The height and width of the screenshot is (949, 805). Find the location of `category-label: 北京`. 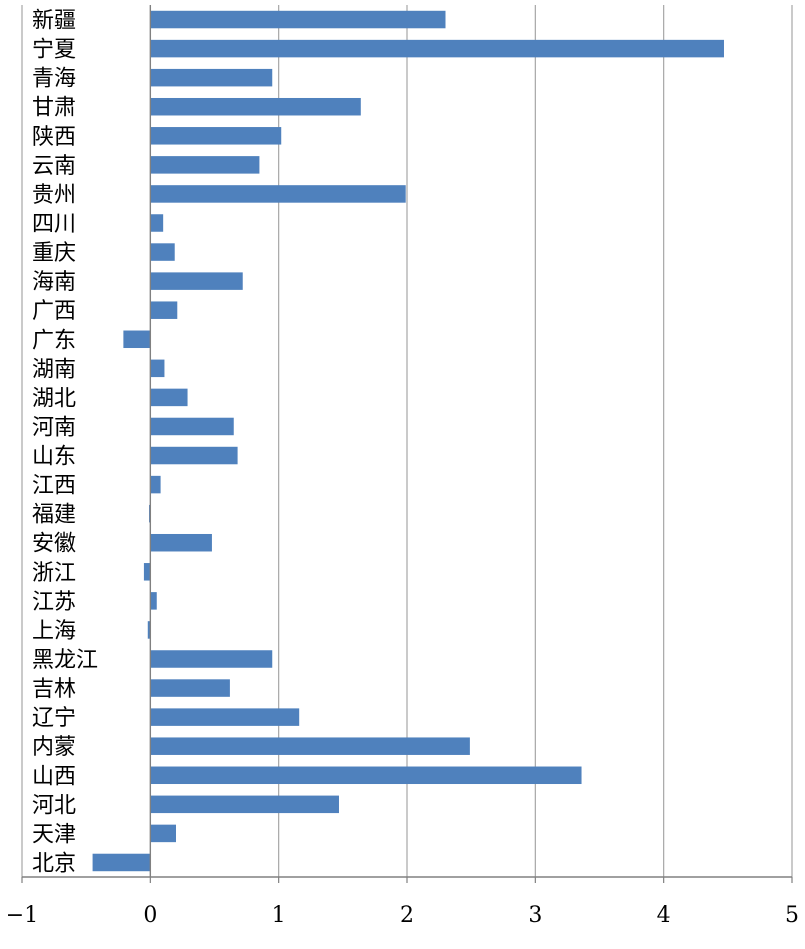

category-label: 北京 is located at coordinates (54, 863).